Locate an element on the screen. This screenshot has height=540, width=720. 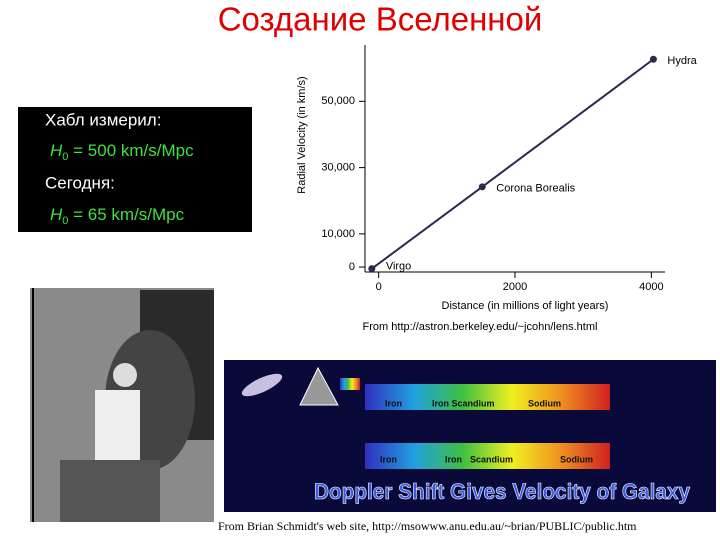
formula-text: = 65 km/s/Mpc is located at coordinates (126, 214).